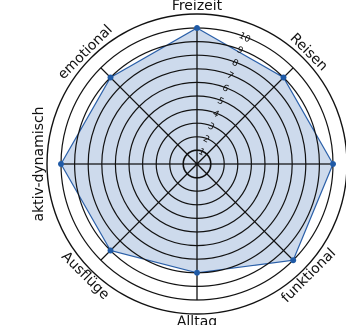 This screenshot has height=325, width=346. I want to click on tick-label-9: 9, so click(240, 51).